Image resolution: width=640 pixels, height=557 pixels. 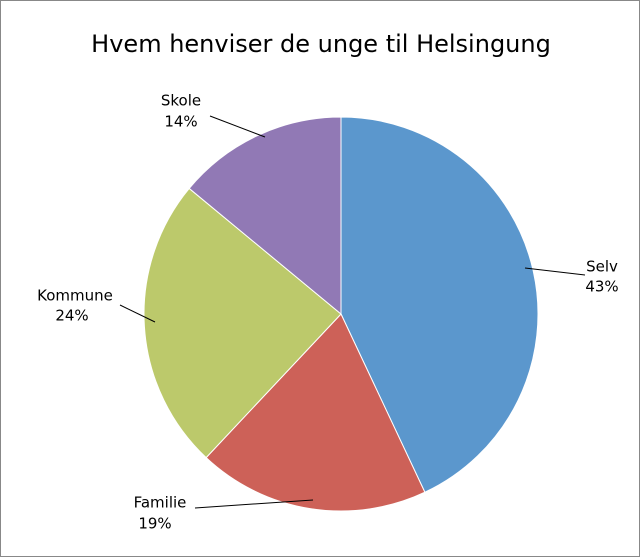 I want to click on slice-label: Kommune, so click(x=75, y=296).